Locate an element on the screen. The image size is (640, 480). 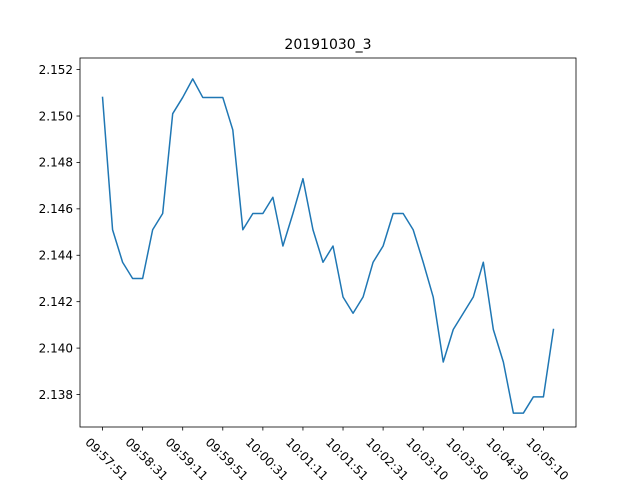
y-tick-label: 2.142 is located at coordinates (56, 302).